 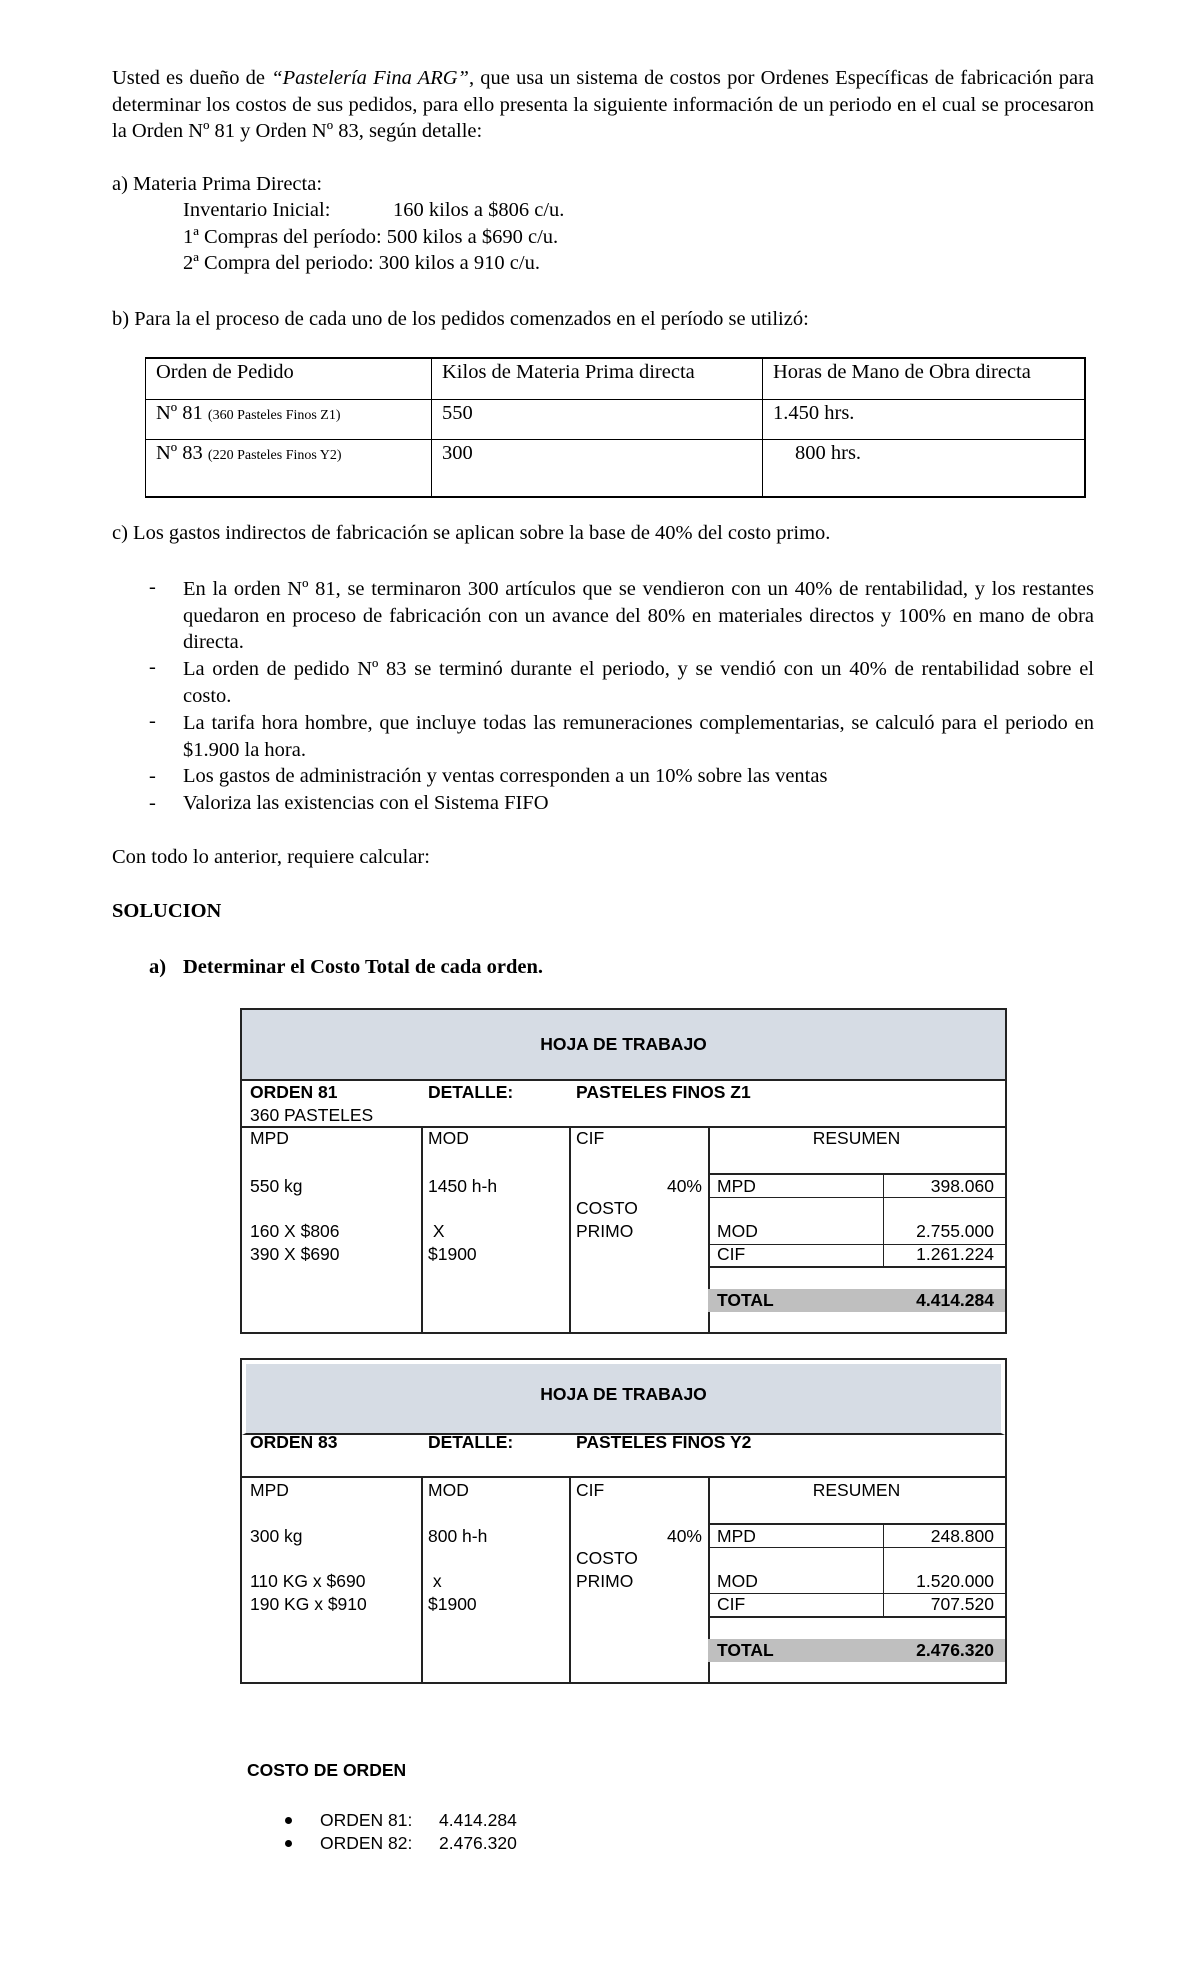 What do you see at coordinates (436, 1231) in the screenshot?
I see `mod-times: X` at bounding box center [436, 1231].